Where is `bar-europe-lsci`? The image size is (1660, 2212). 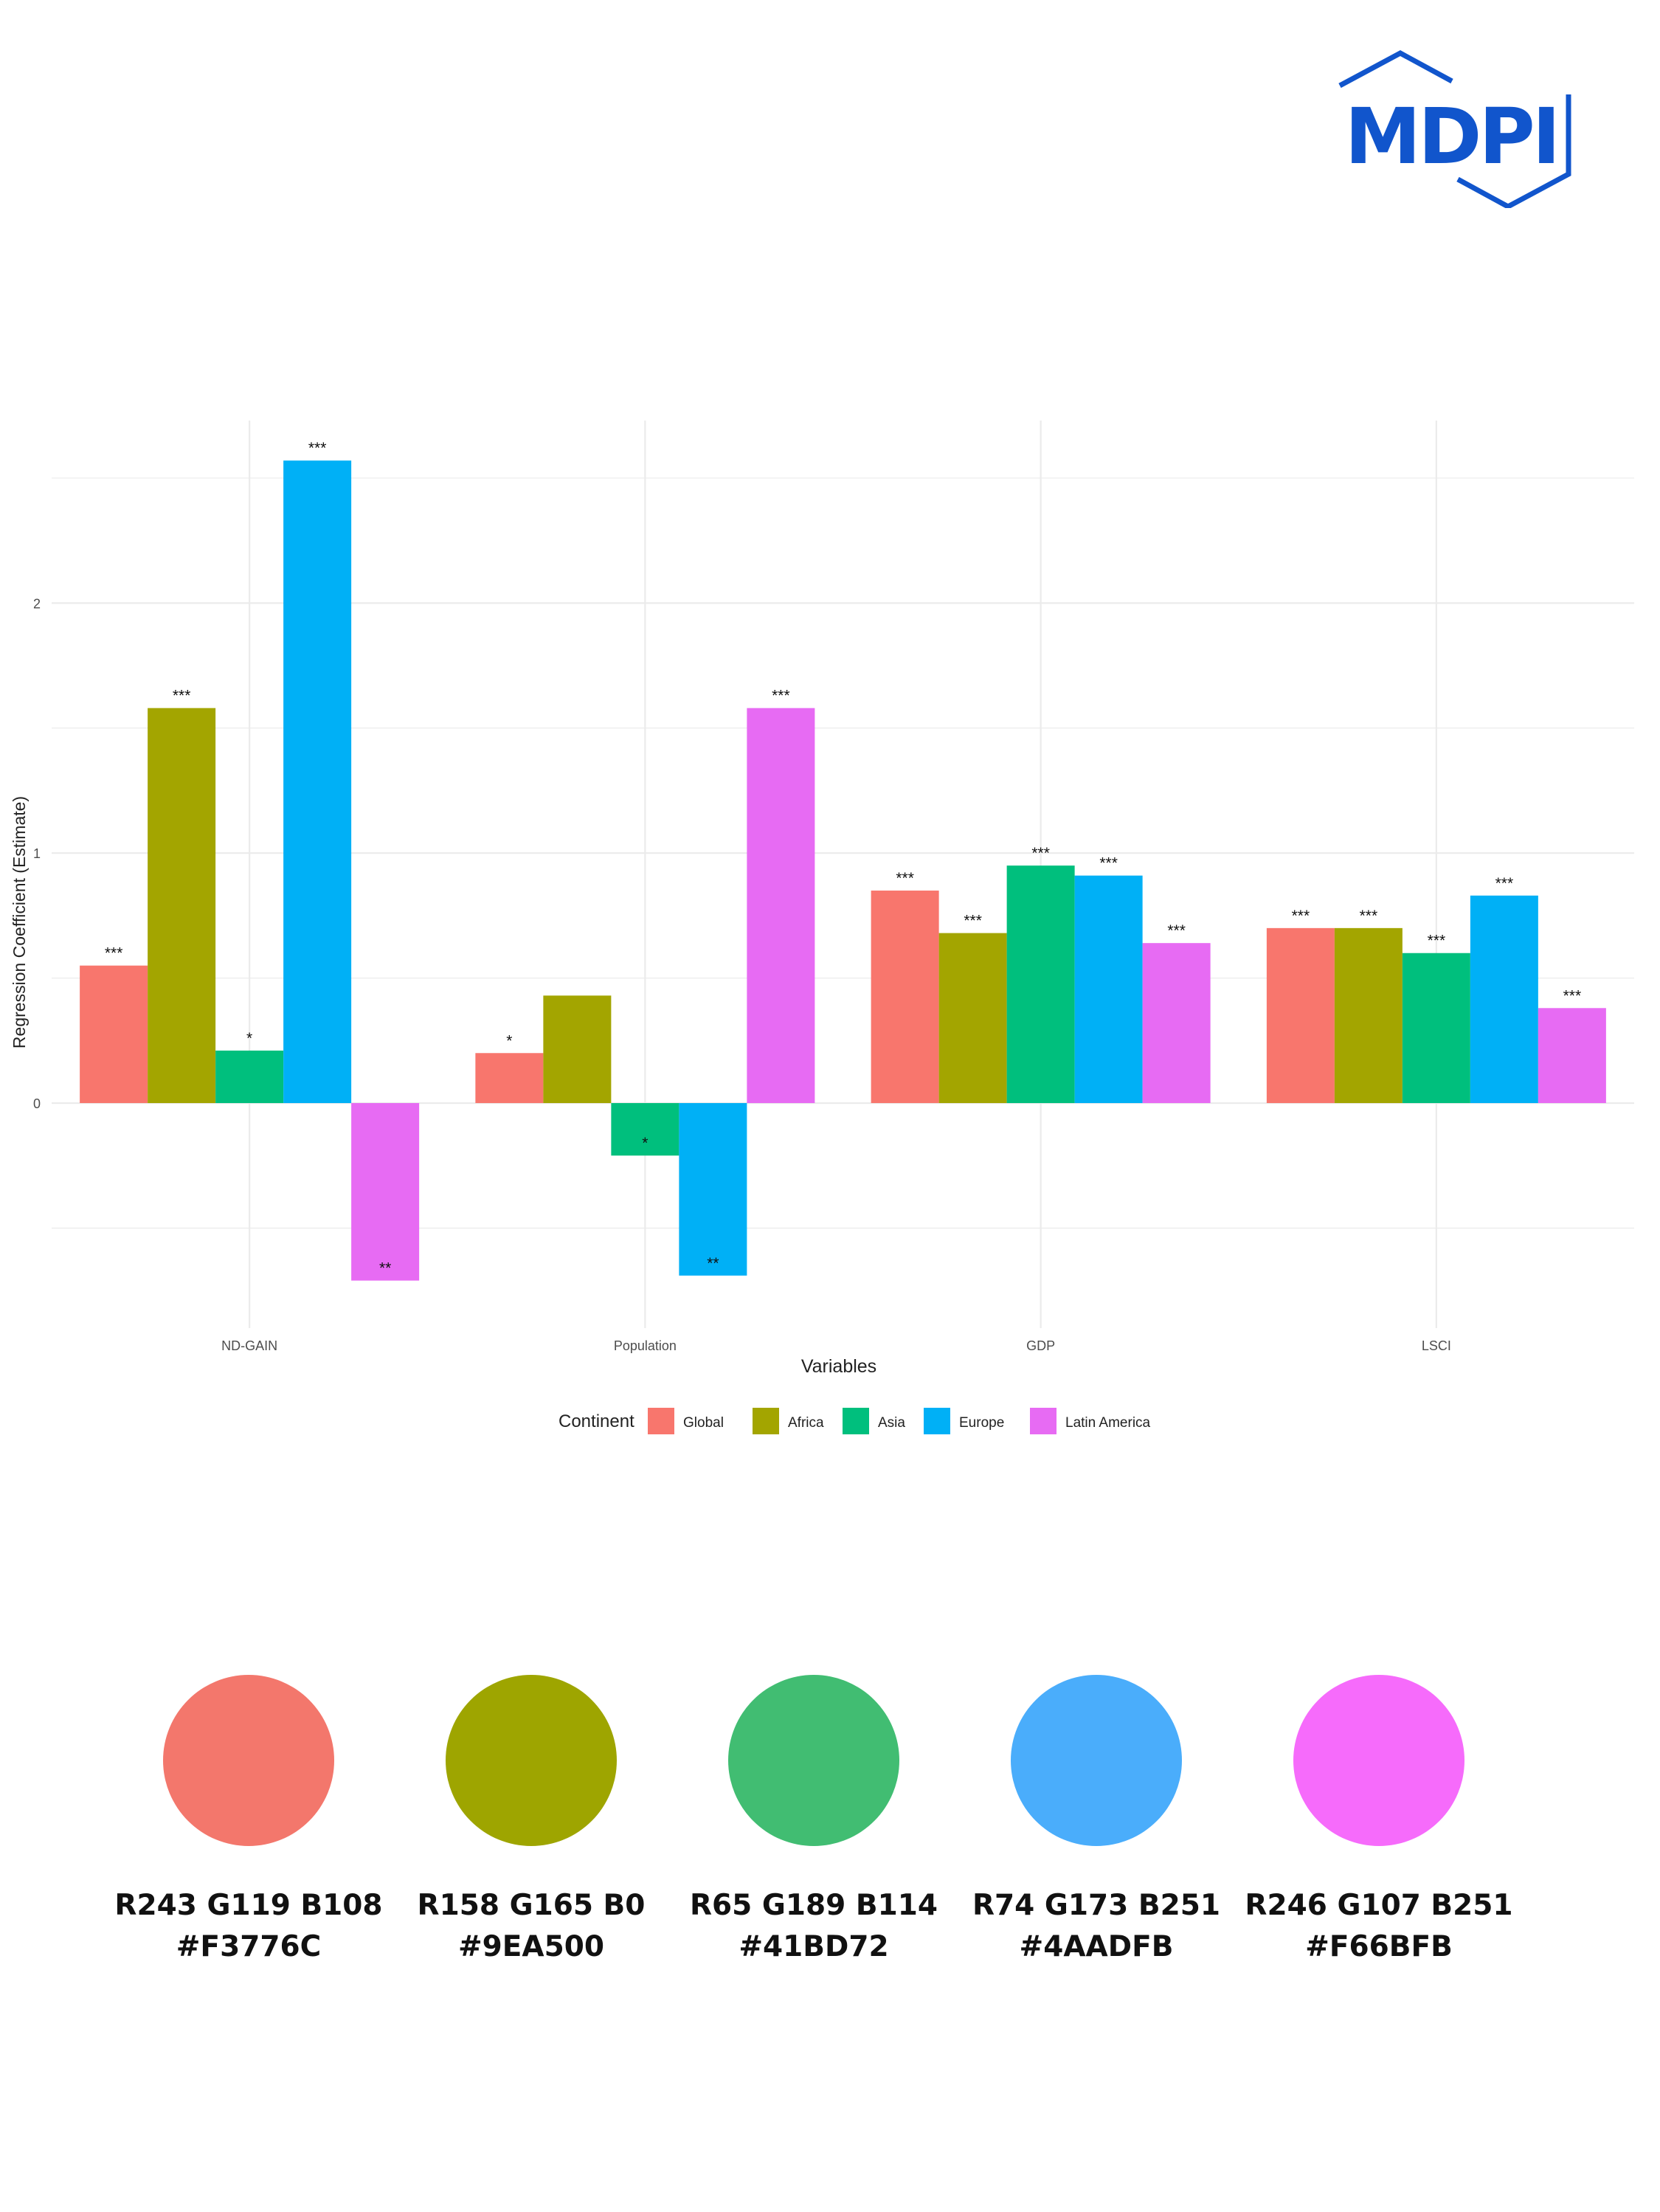
bar-europe-lsci is located at coordinates (1504, 999).